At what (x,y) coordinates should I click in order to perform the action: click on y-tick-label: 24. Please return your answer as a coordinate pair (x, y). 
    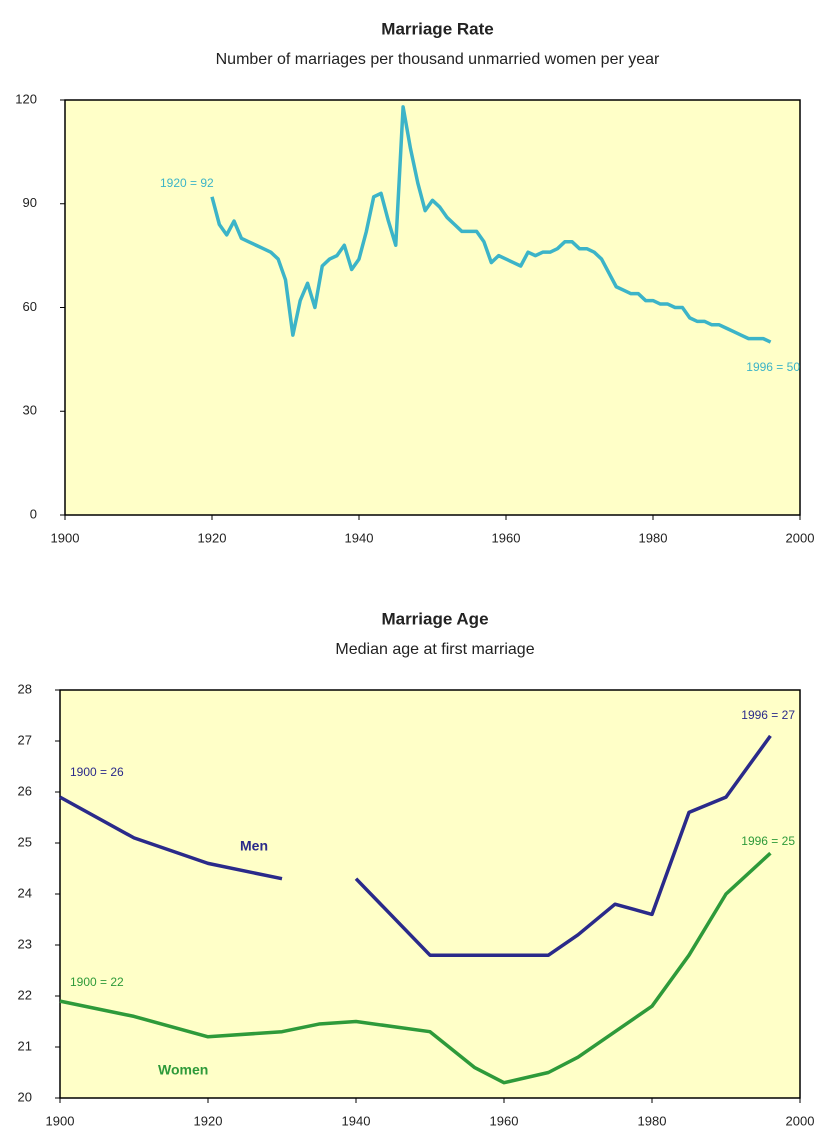
    Looking at the image, I should click on (25, 892).